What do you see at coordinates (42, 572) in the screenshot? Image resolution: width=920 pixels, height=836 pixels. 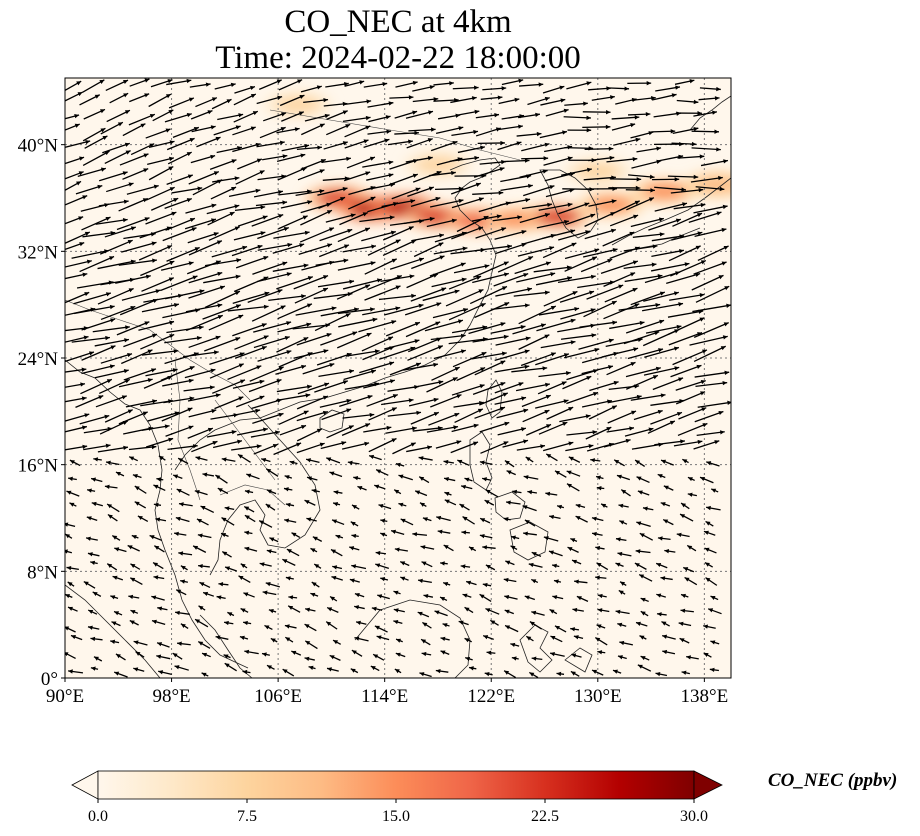 I see `lat-tick-label: 8°N` at bounding box center [42, 572].